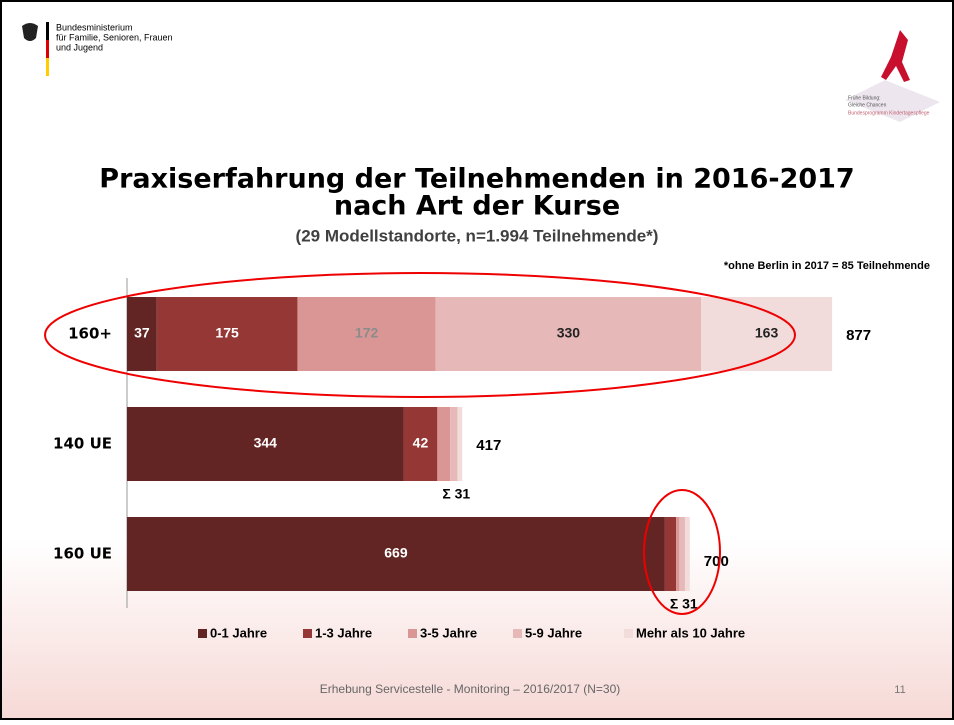  I want to click on value-label: 42, so click(421, 443).